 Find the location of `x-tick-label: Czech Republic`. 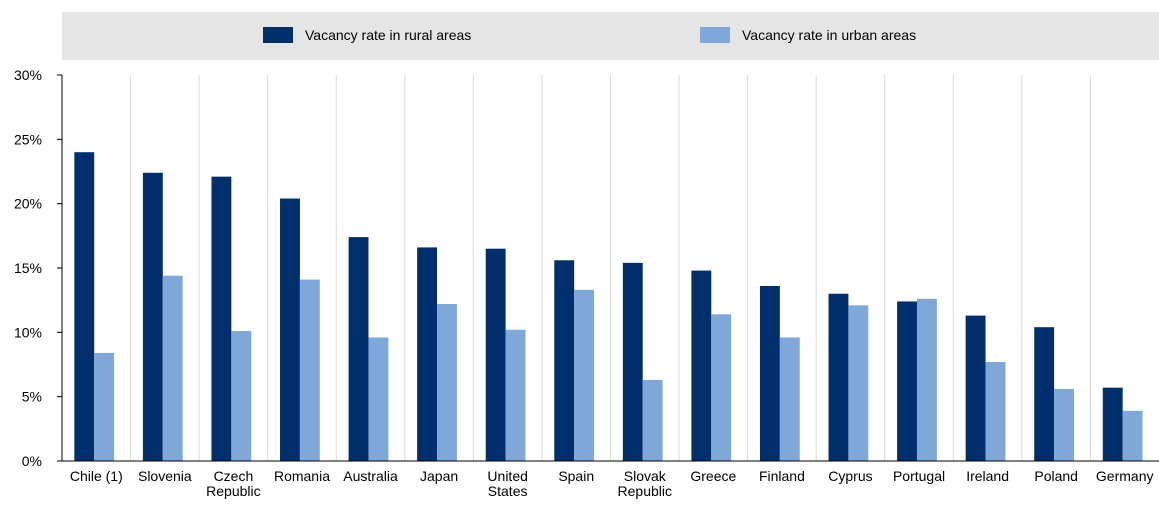

x-tick-label: Czech Republic is located at coordinates (233, 483).